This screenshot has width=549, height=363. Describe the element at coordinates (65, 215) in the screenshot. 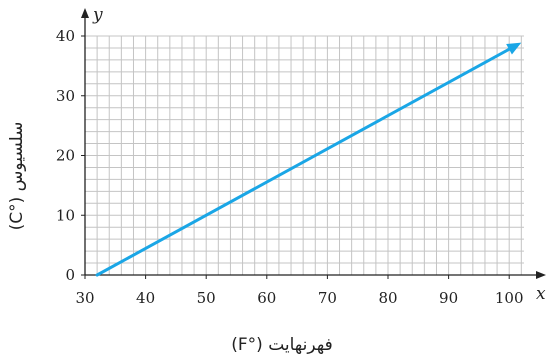

I see `y-tick-label: 10` at that location.